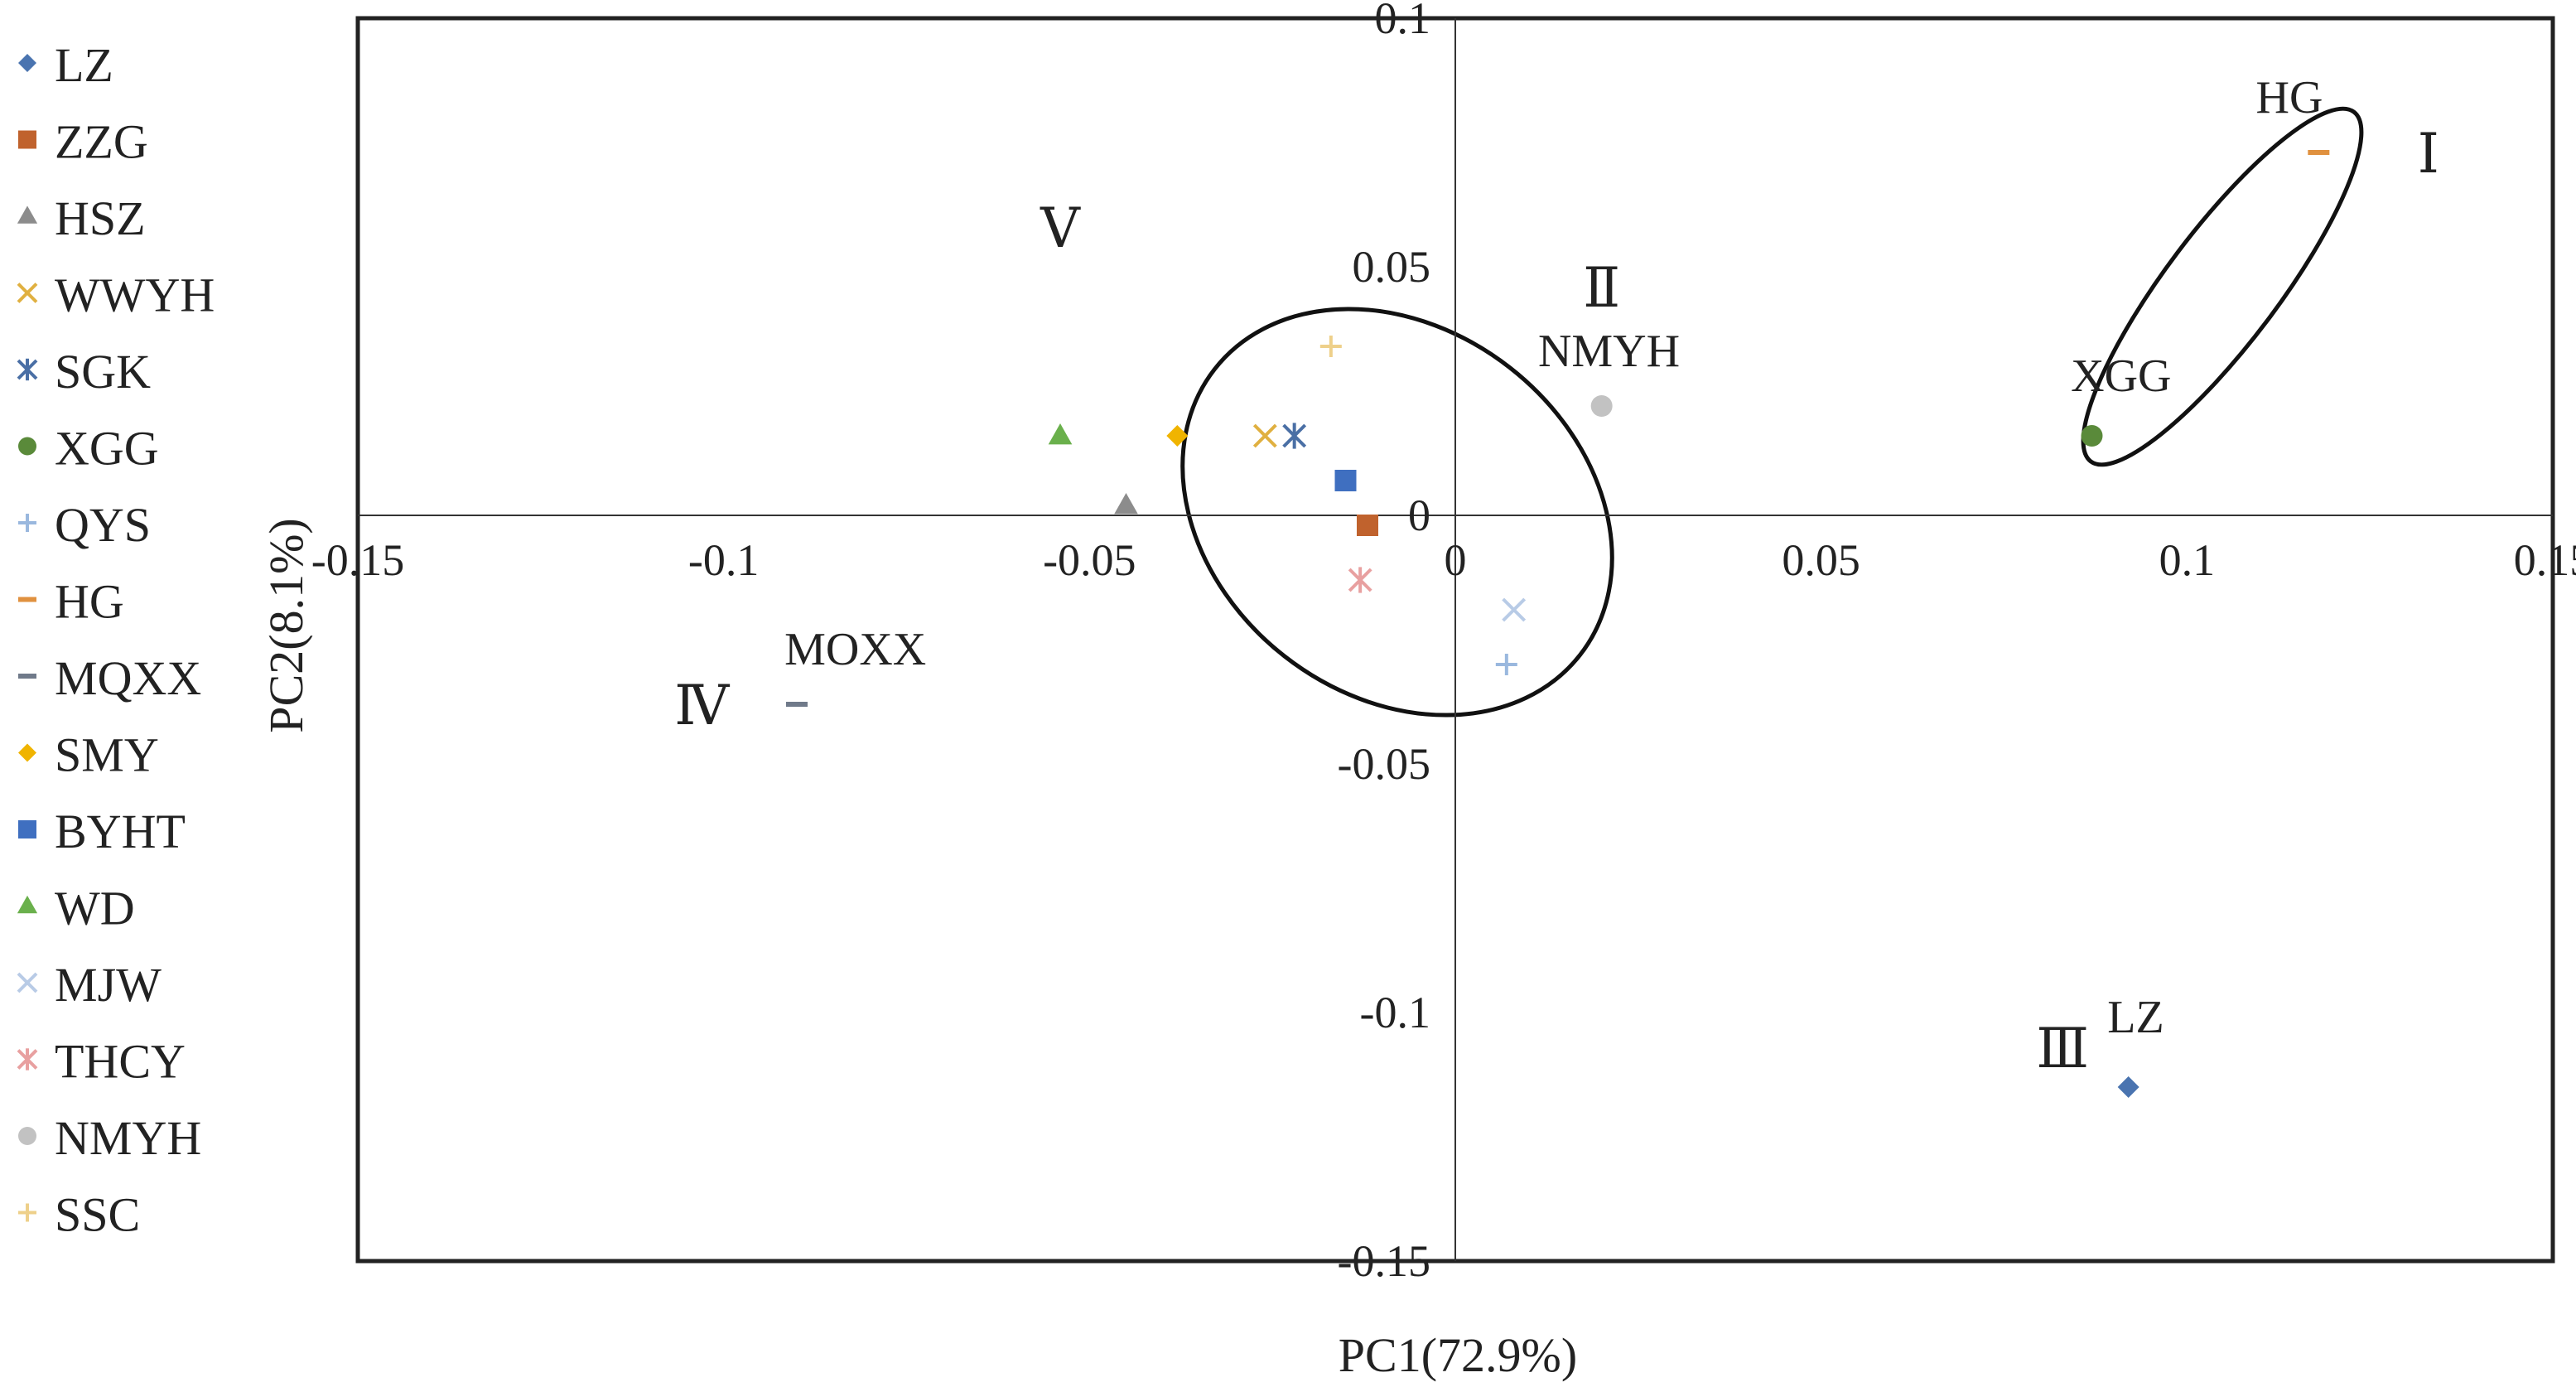  I want to click on x-tick-label: 0, so click(1456, 560).